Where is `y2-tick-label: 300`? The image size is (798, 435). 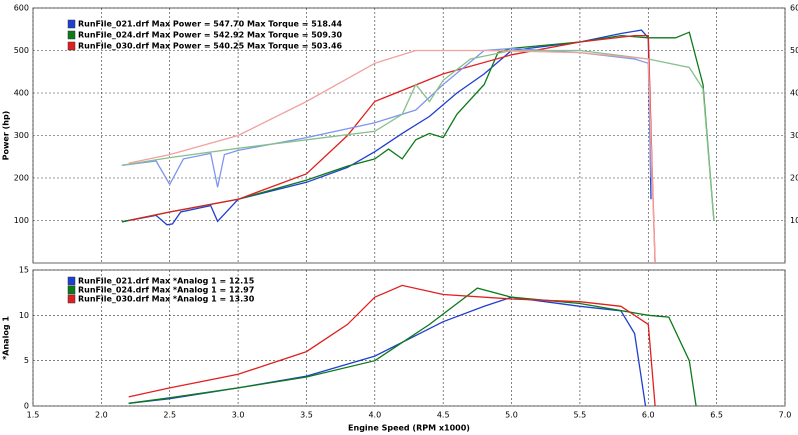 y2-tick-label: 300 is located at coordinates (794, 135).